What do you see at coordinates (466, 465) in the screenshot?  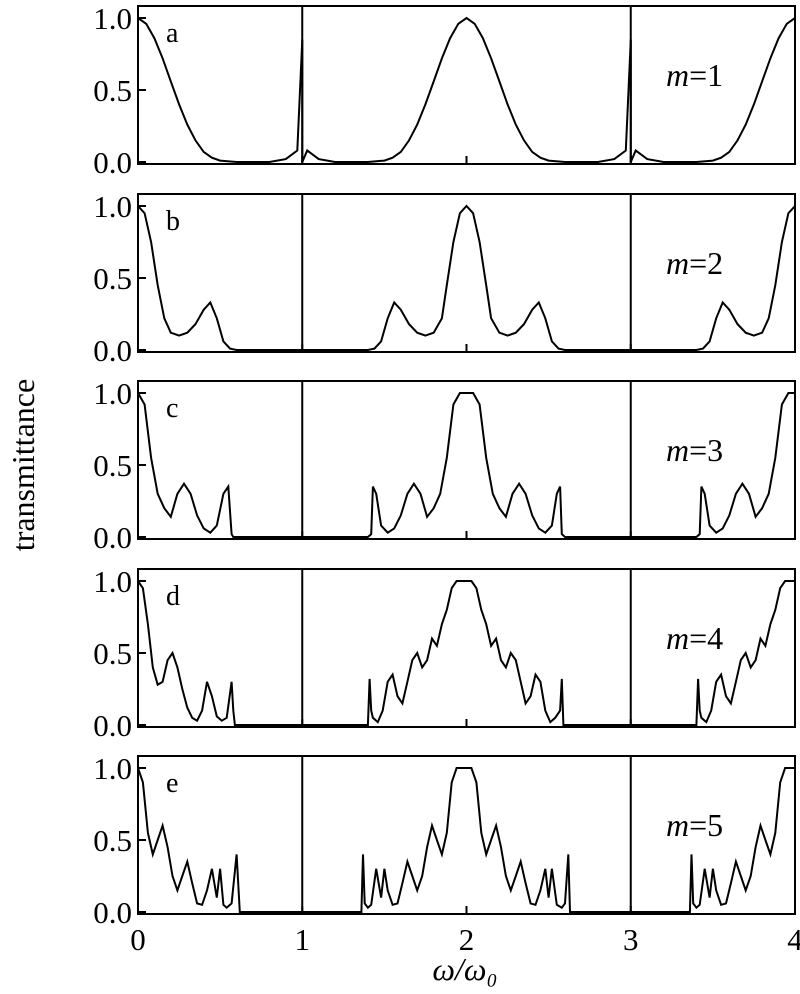 I see `series-line-c` at bounding box center [466, 465].